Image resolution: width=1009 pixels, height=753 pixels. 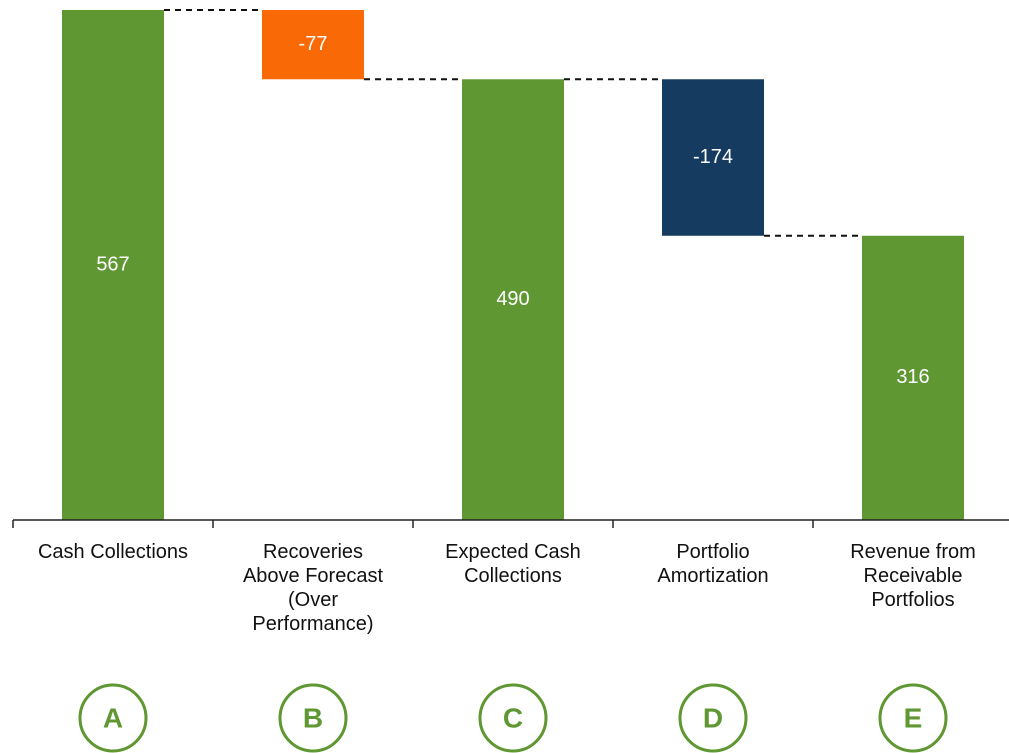 I want to click on value-label: -77, so click(x=313, y=44).